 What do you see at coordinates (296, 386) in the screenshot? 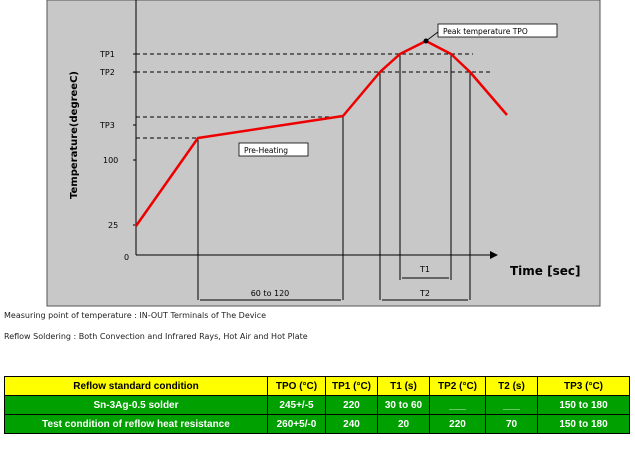
I see `header-tpo: TPO (°C)` at bounding box center [296, 386].